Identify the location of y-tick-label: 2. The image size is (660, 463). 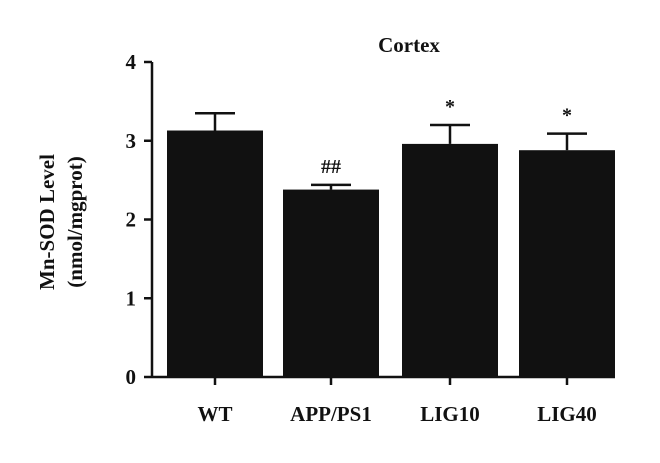
(131, 220).